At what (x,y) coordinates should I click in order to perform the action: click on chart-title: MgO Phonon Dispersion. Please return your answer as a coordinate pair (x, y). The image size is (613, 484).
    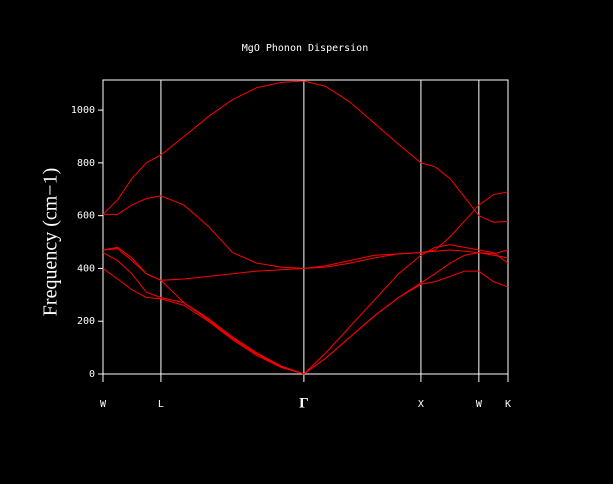
    Looking at the image, I should click on (305, 48).